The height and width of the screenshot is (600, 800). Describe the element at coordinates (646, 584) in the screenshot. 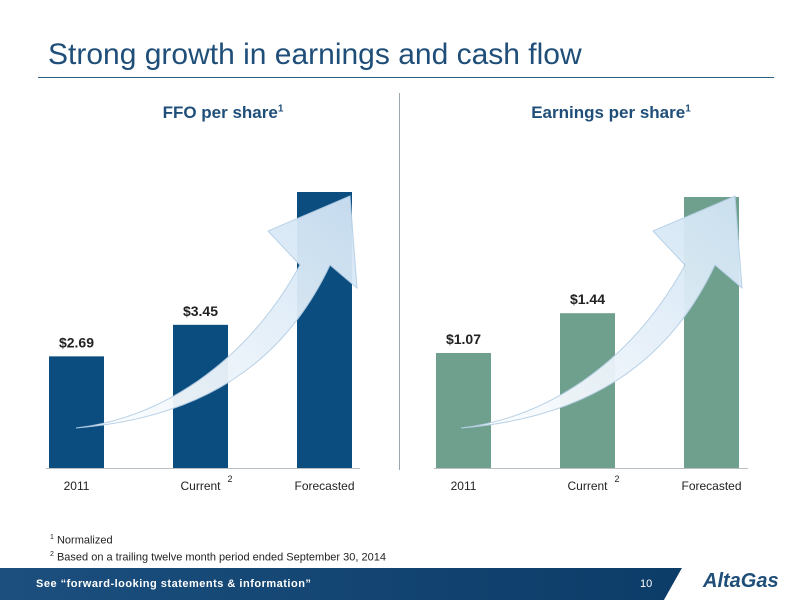

I see `page-number: 10` at that location.